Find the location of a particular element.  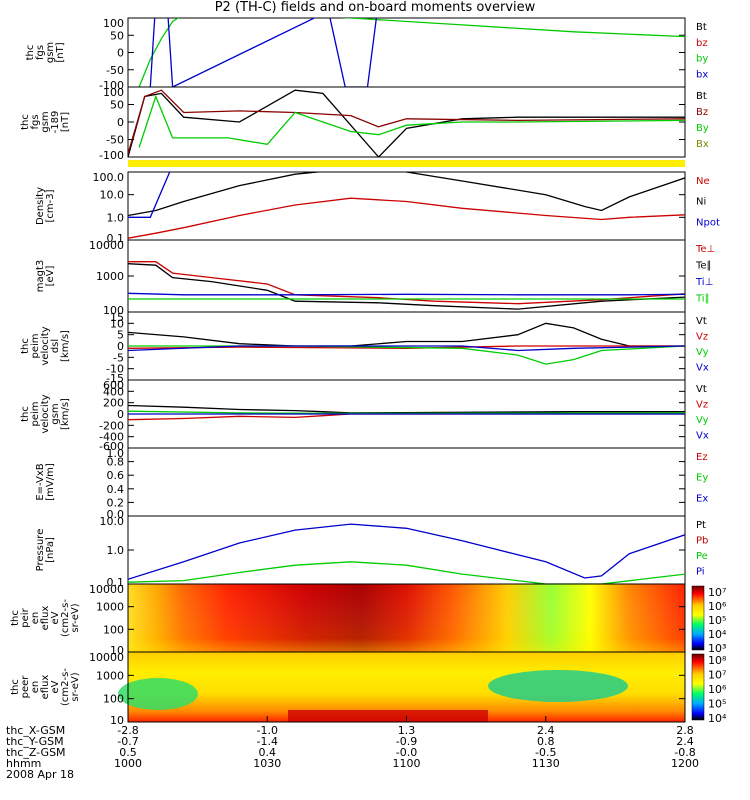

y-label-line: [cm-3] is located at coordinates (50, 205).